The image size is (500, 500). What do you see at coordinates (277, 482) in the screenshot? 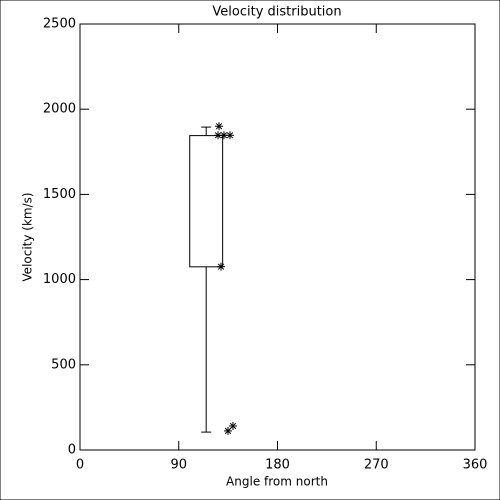
I see `x-axis-label: Angle from north` at bounding box center [277, 482].